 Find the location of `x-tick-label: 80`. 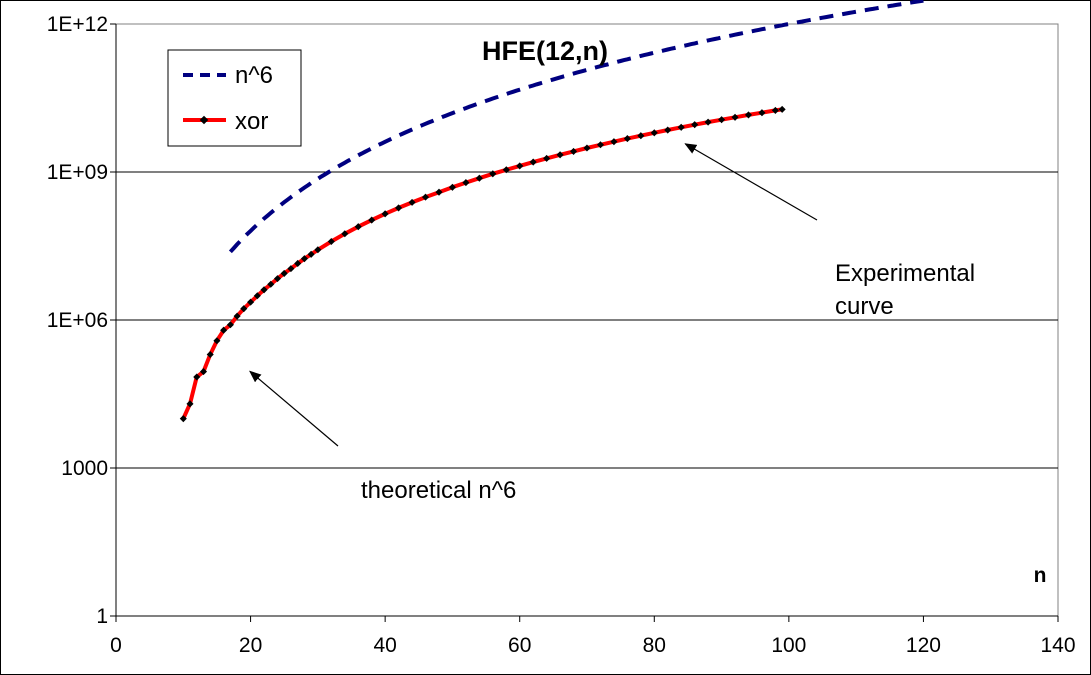

x-tick-label: 80 is located at coordinates (654, 645).